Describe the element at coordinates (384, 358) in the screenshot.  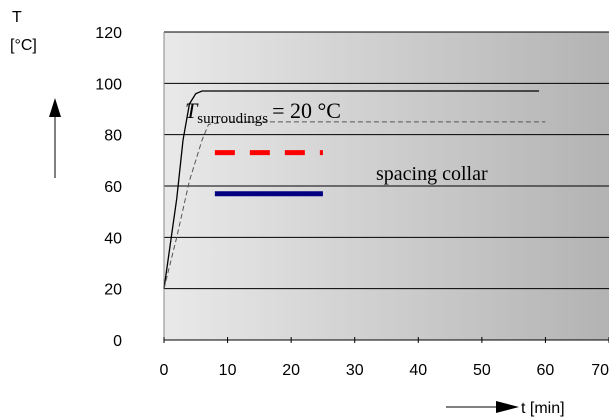
I see `x-axis-ticks: 0 10 20 30 40 50 60 70` at that location.